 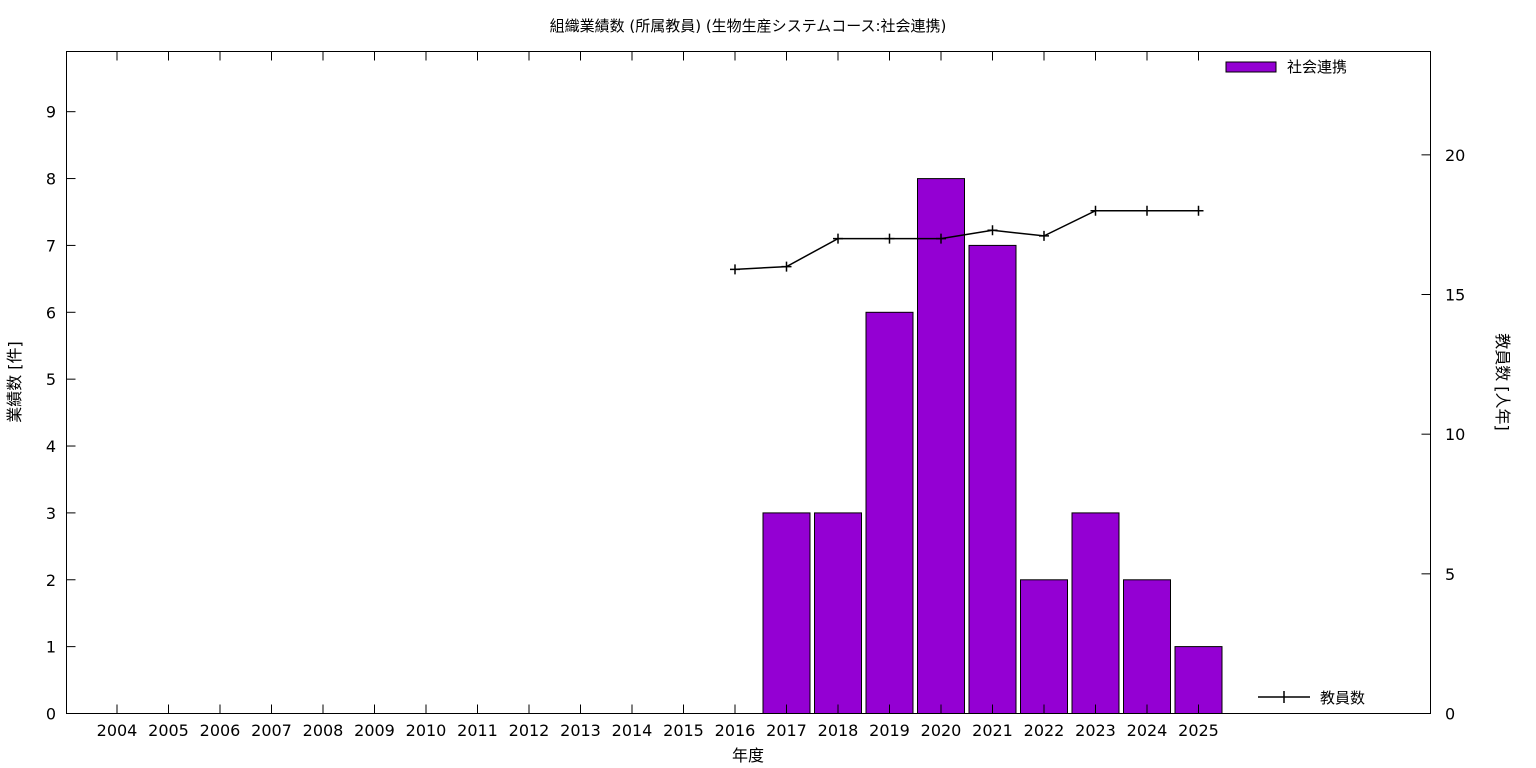 I want to click on y-axis-label: 業績数 [件], so click(x=14, y=382).